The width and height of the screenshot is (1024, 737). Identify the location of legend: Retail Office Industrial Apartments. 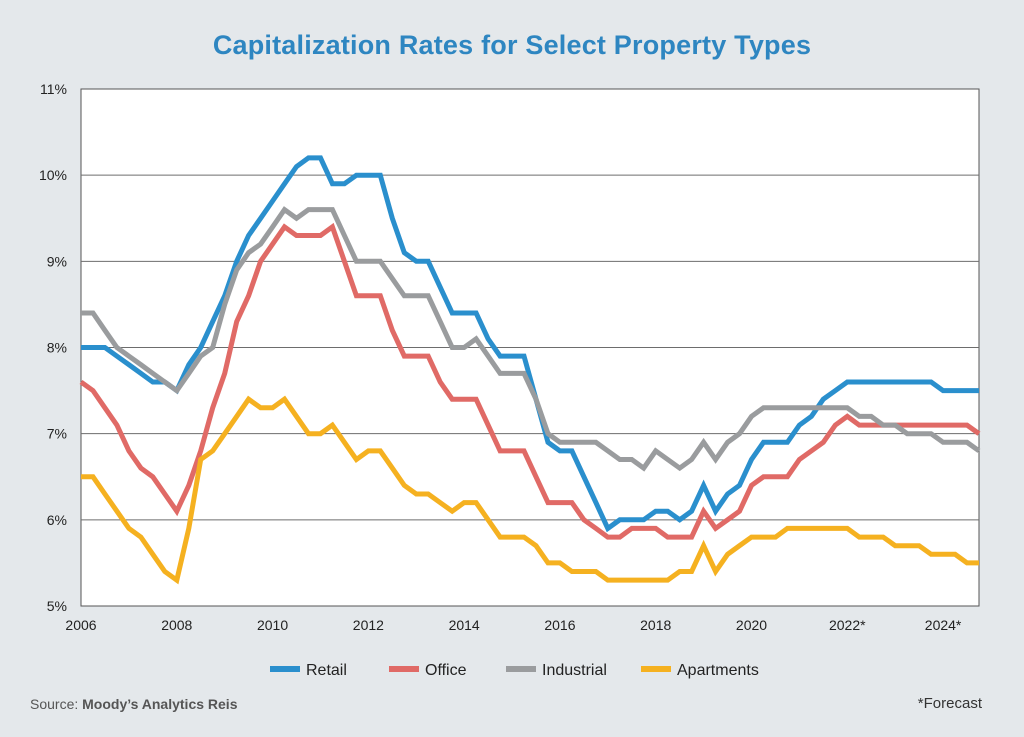
(514, 670).